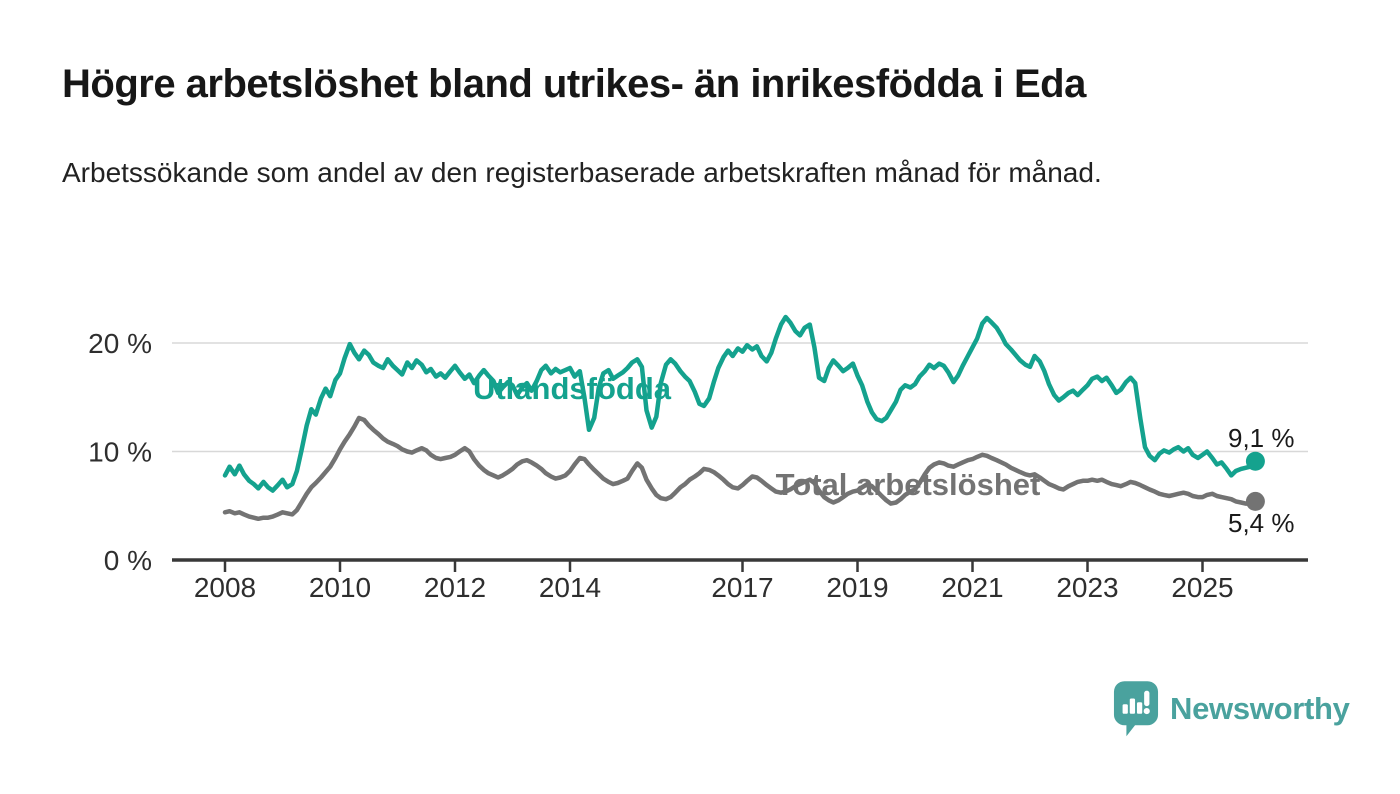 The image size is (1400, 794). I want to click on x-tick-label: 2012, so click(455, 587).